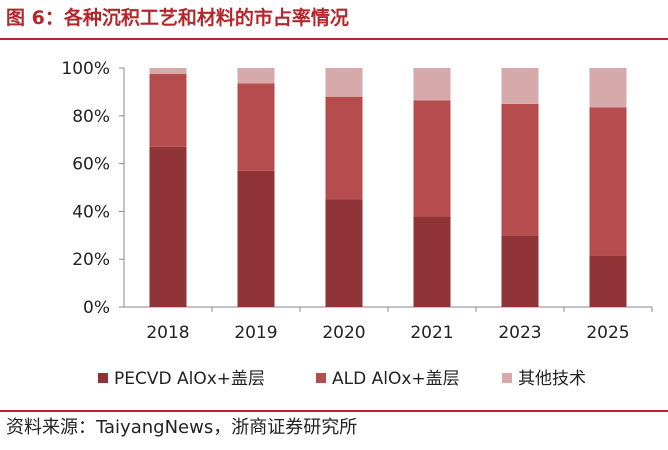  Describe the element at coordinates (91, 165) in the screenshot. I see `y-tick-label: 60%` at that location.